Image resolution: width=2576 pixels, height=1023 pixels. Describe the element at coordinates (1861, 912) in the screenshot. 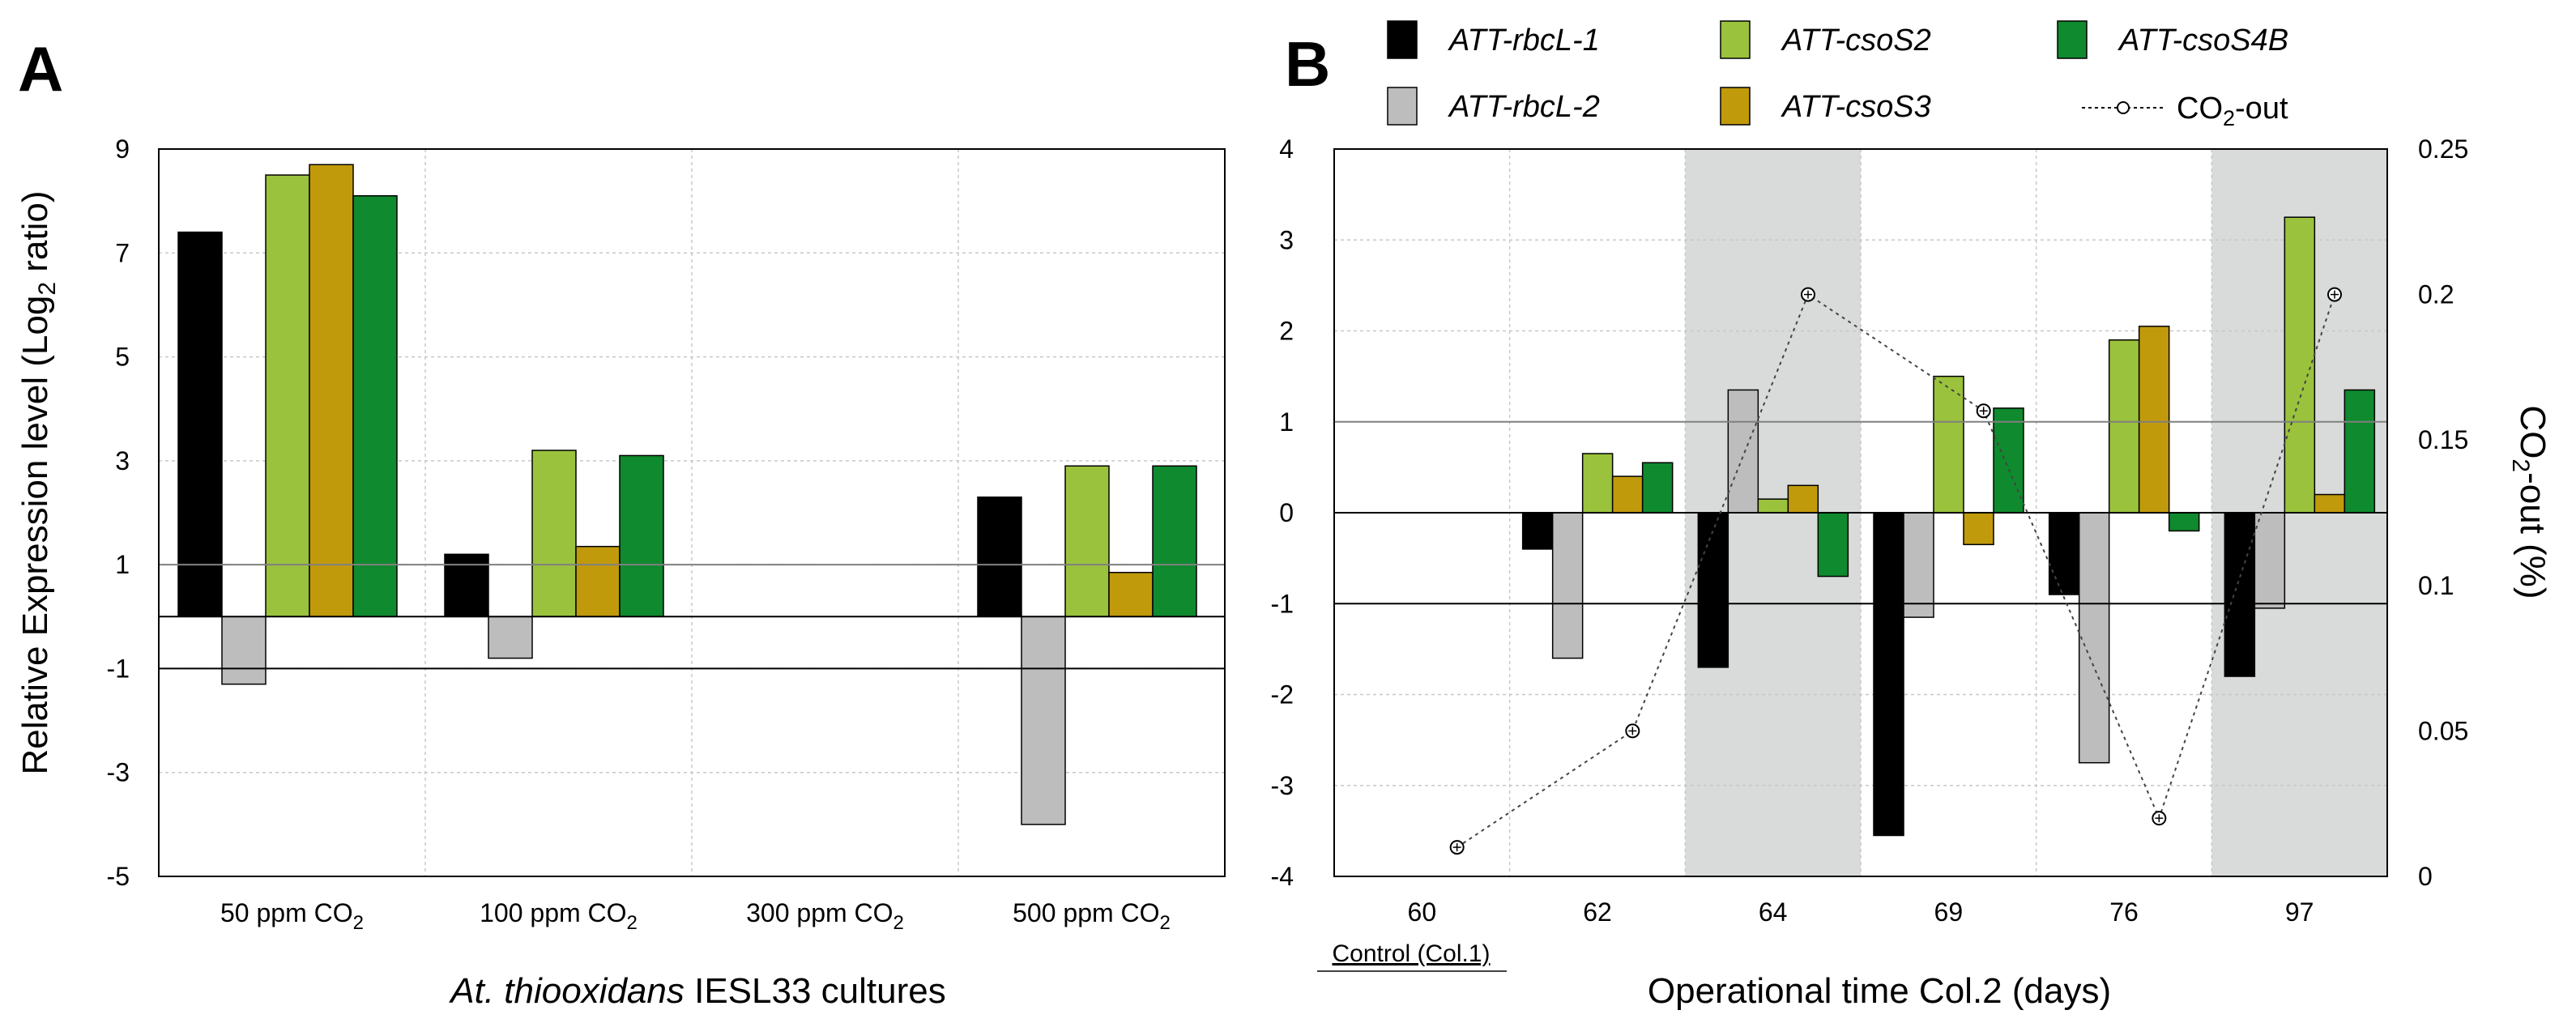

I see `panel-b-x-ticks: 60 62 64 69 76 97` at that location.